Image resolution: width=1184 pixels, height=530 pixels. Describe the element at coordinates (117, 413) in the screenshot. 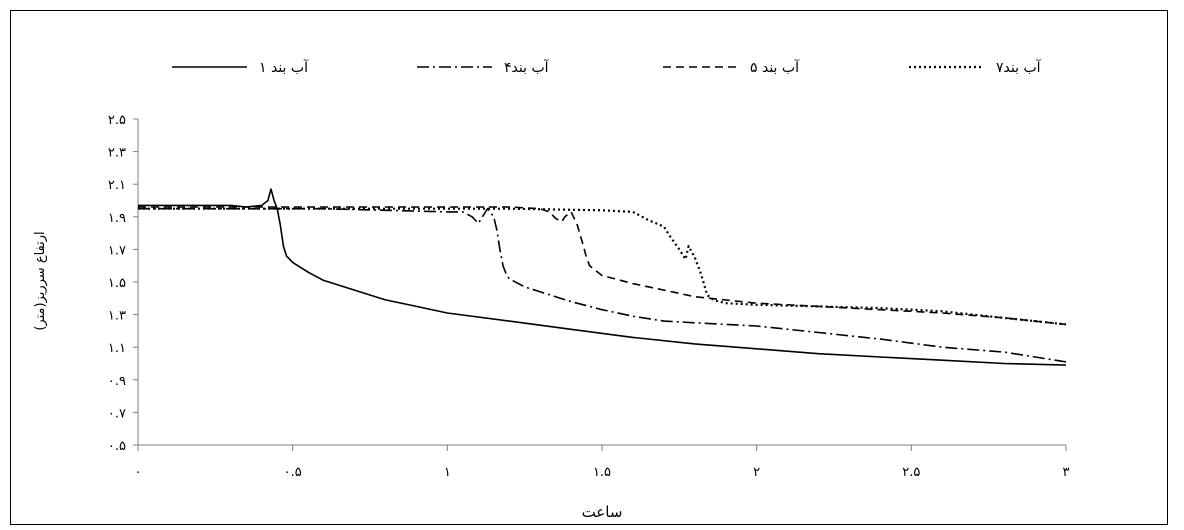

I see `y-tick-label: ۰.۷` at that location.